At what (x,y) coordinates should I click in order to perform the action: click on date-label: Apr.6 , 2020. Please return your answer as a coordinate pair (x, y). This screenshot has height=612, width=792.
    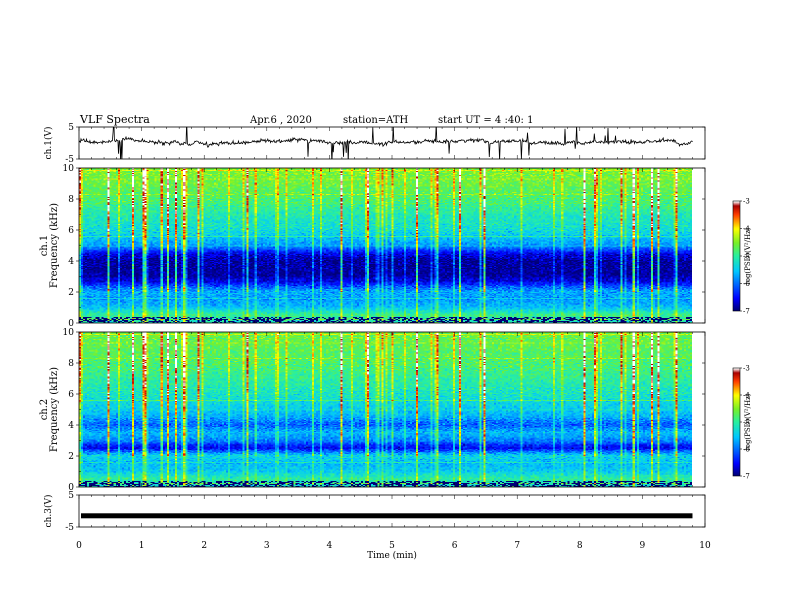
    Looking at the image, I should click on (281, 120).